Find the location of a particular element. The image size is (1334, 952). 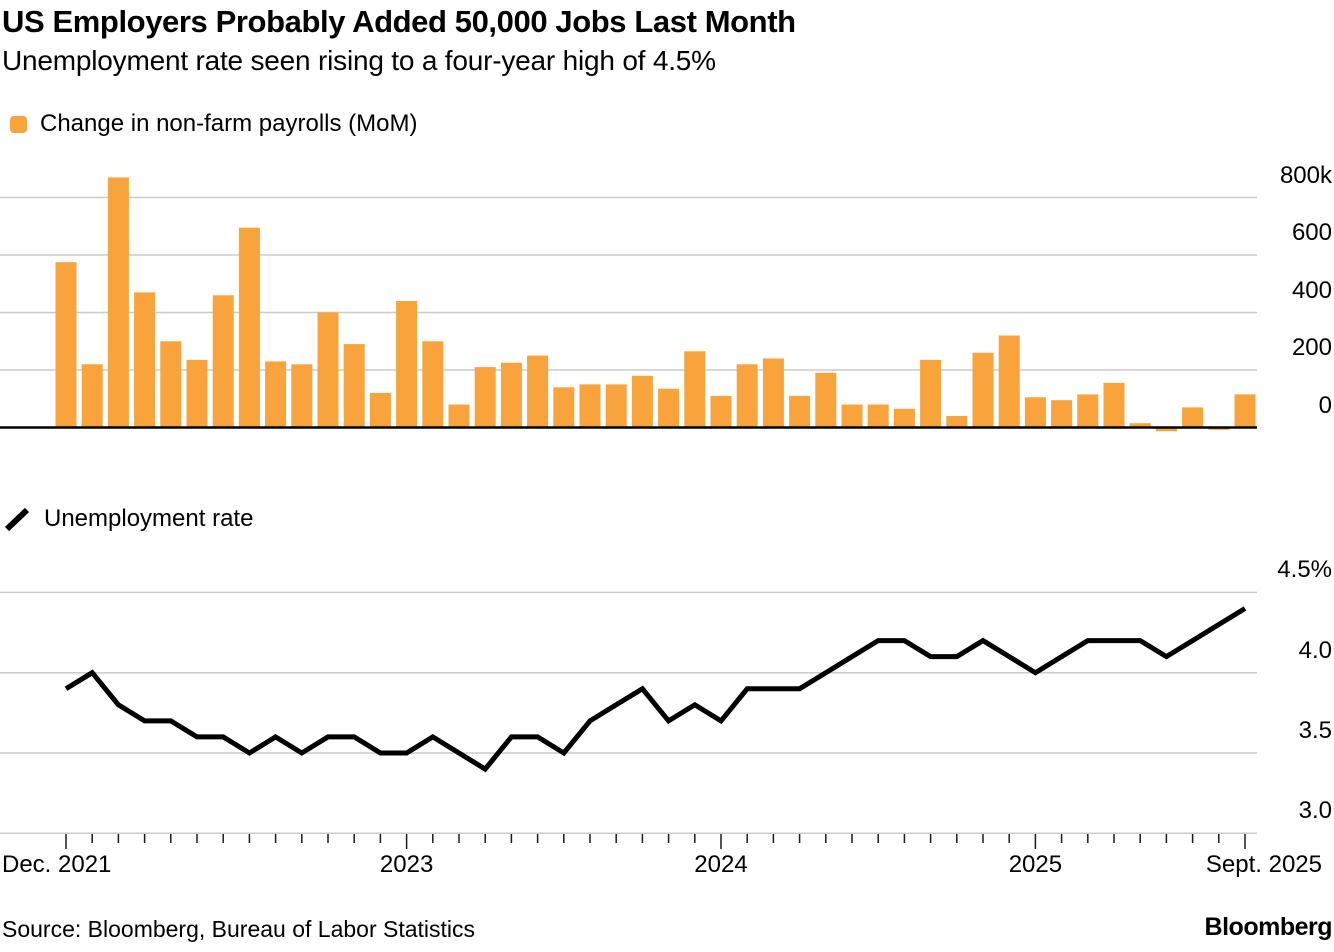

x-axis-label: 2025 is located at coordinates (1035, 864).